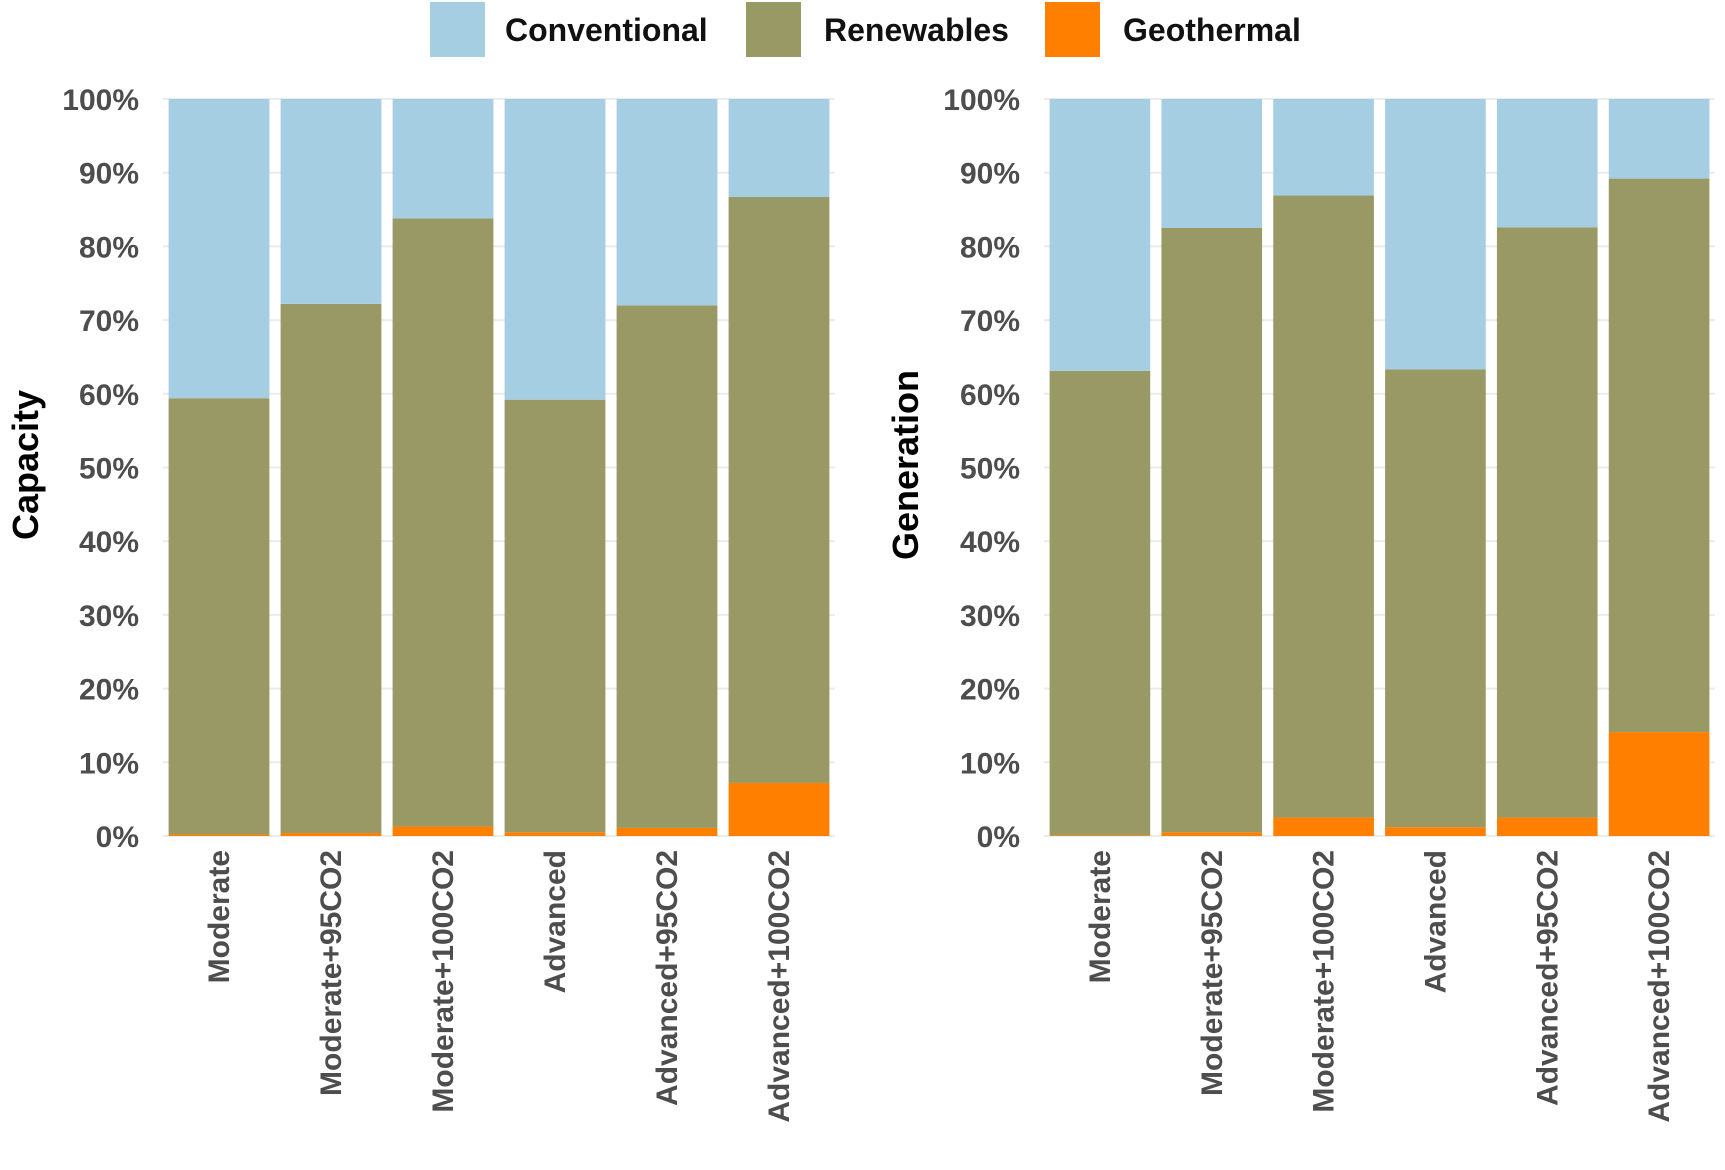 The height and width of the screenshot is (1170, 1725). I want to click on legend-label-conventional: Conventional, so click(606, 30).